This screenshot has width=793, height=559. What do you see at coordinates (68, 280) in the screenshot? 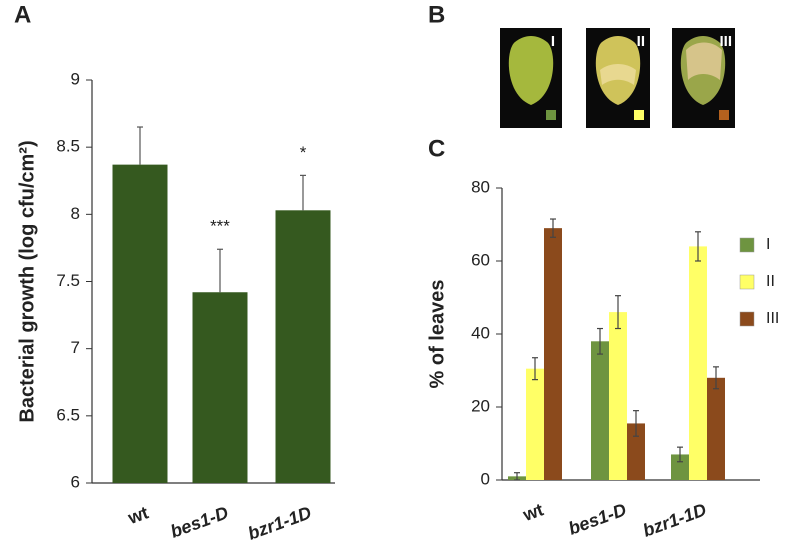
I see `y-tick-label: 7.5` at bounding box center [68, 280].